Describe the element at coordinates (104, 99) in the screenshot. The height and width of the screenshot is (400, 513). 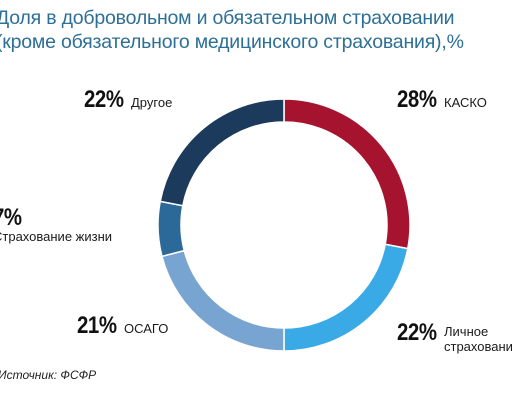
I see `label-drugoe-value: 22%` at that location.